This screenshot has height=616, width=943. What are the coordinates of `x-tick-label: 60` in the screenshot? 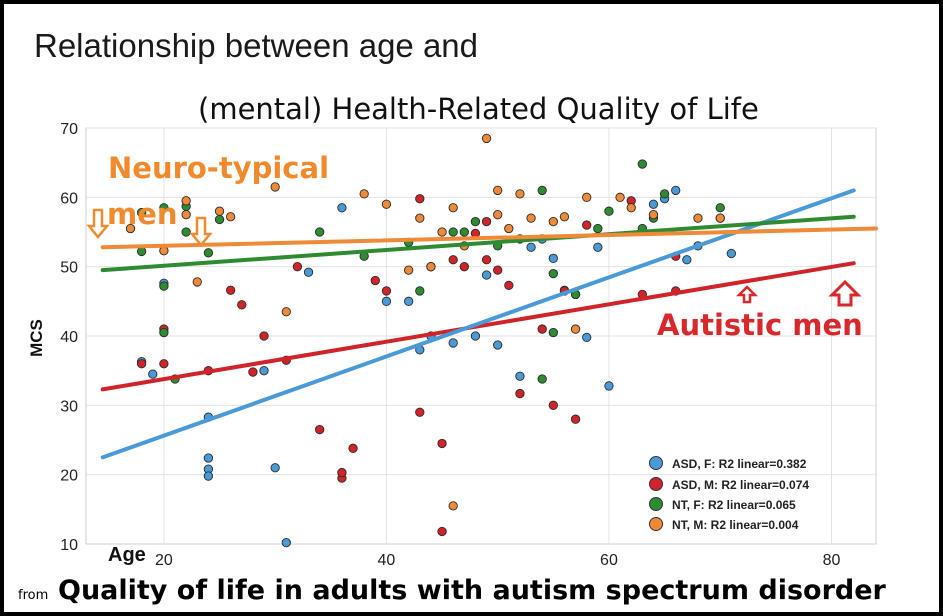 It's located at (609, 560).